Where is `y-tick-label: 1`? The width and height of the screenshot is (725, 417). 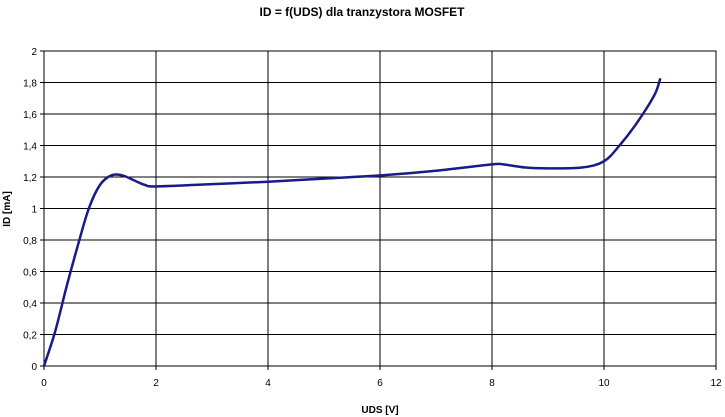
y-tick-label: 1 is located at coordinates (34, 210).